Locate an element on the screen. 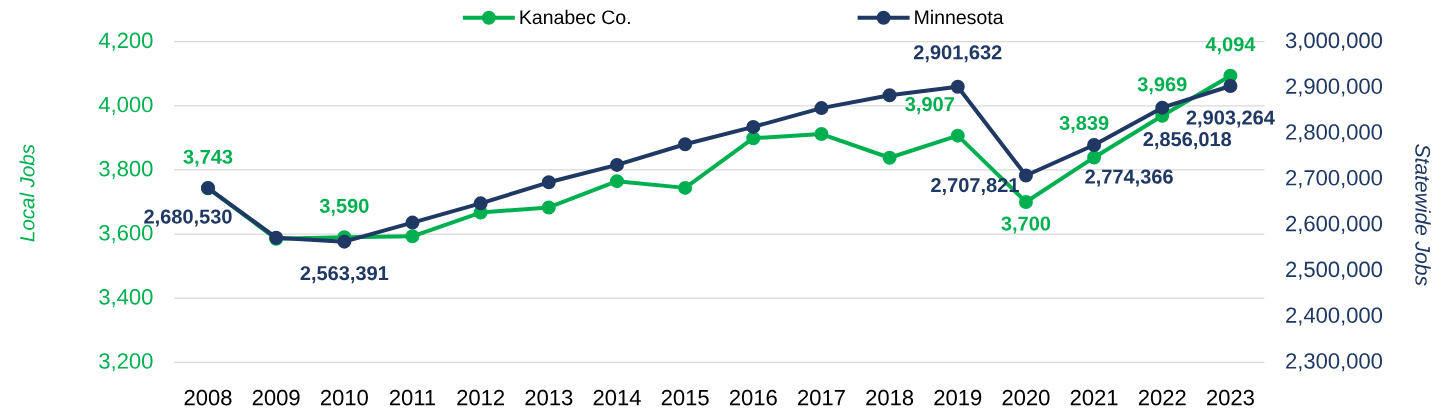 Image resolution: width=1447 pixels, height=414 pixels. y2-tick-label: 2,800,000 is located at coordinates (1334, 133).